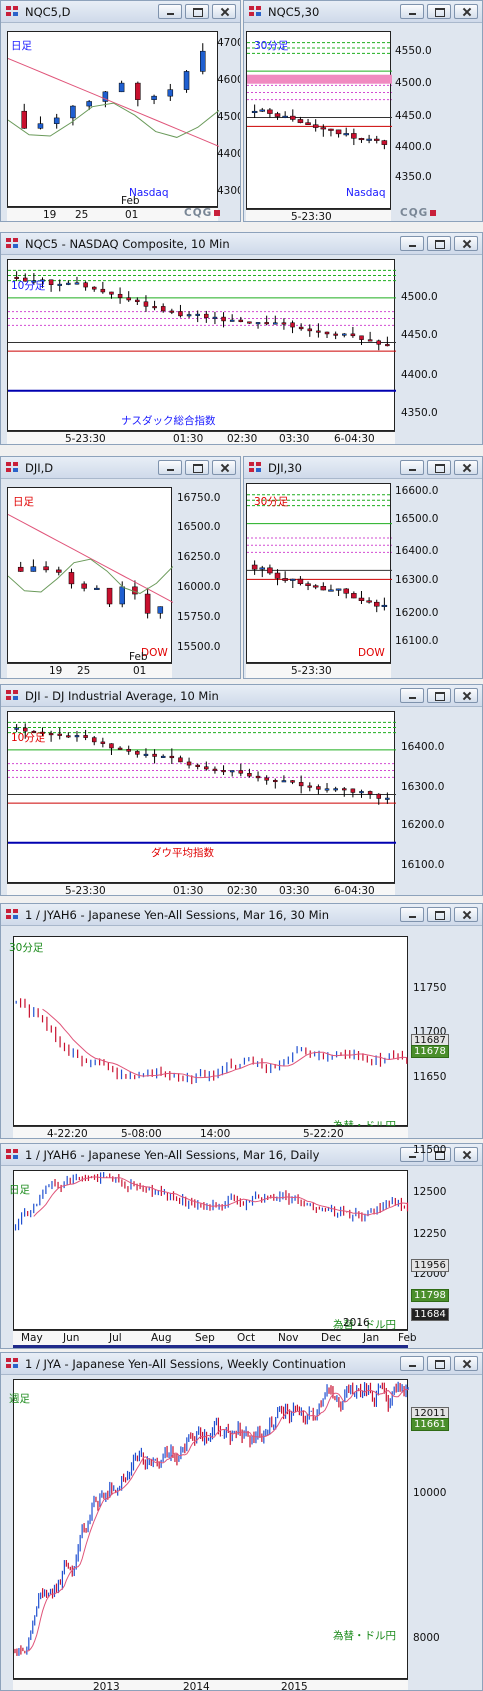  What do you see at coordinates (26, 948) in the screenshot?
I see `timeframe-label: 30分足` at bounding box center [26, 948].